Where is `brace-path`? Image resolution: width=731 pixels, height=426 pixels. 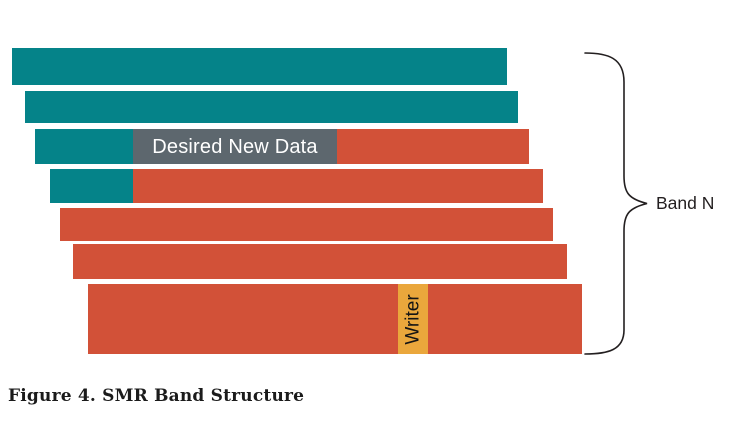 brace-path is located at coordinates (616, 203).